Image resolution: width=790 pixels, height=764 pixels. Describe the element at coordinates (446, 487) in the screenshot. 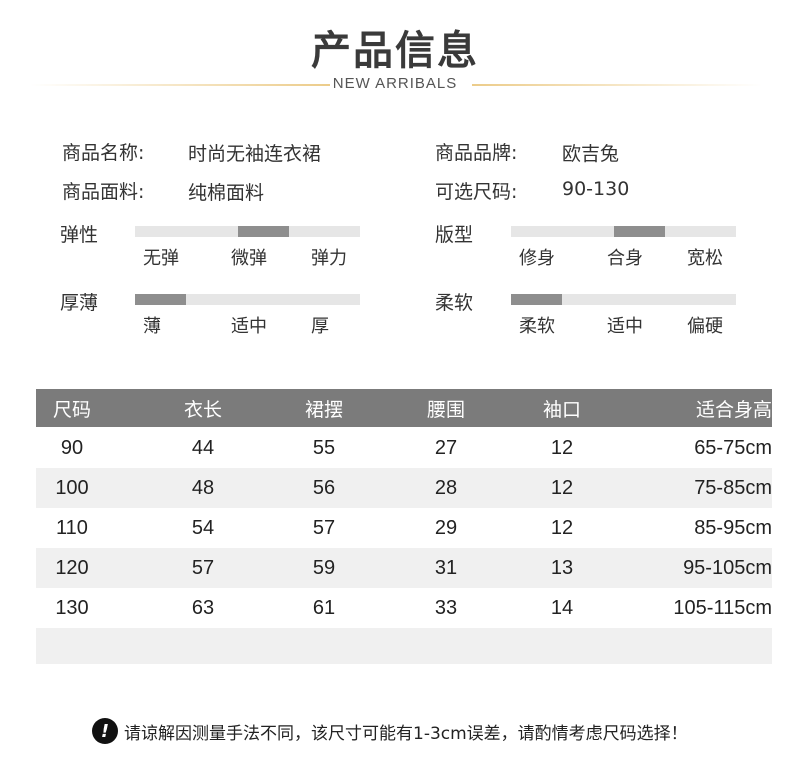

I see `table-cell: 28` at that location.